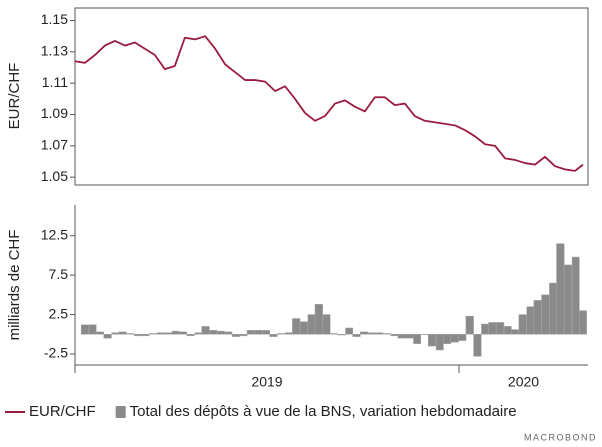  Describe the element at coordinates (59, 313) in the screenshot. I see `y-tick-label: 2.5` at that location.